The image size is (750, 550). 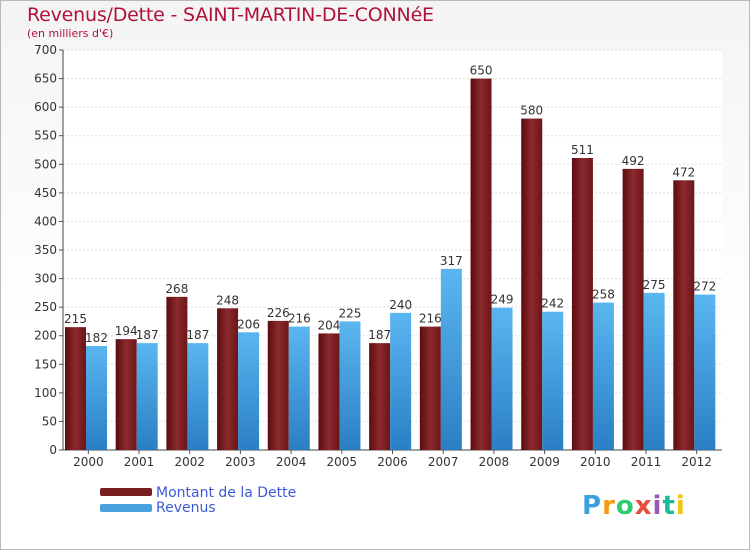 I want to click on data-label-revenus: 242, so click(x=552, y=304).